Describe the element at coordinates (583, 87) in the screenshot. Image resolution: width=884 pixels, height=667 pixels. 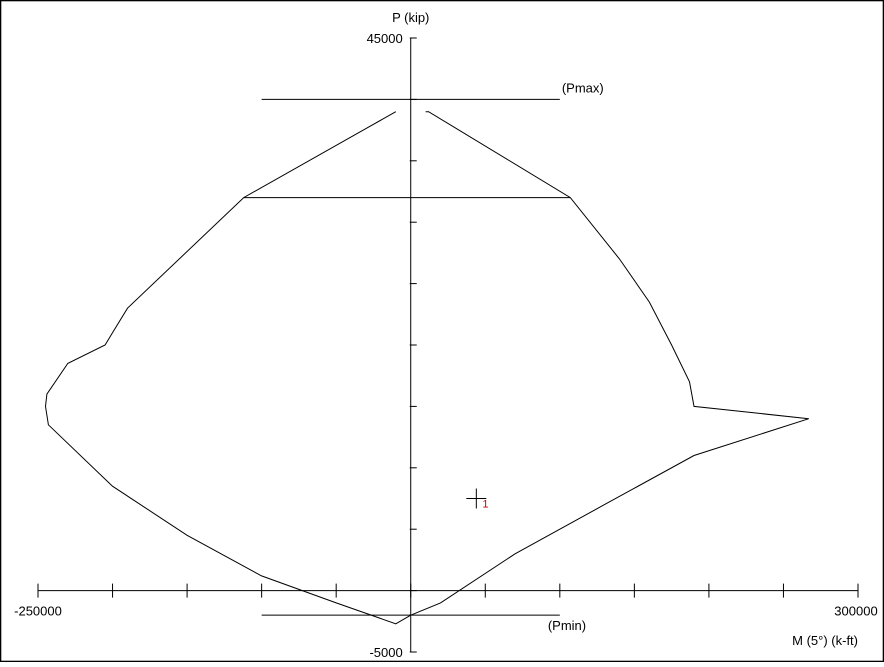
I see `pmax-label: (Pmax)` at that location.